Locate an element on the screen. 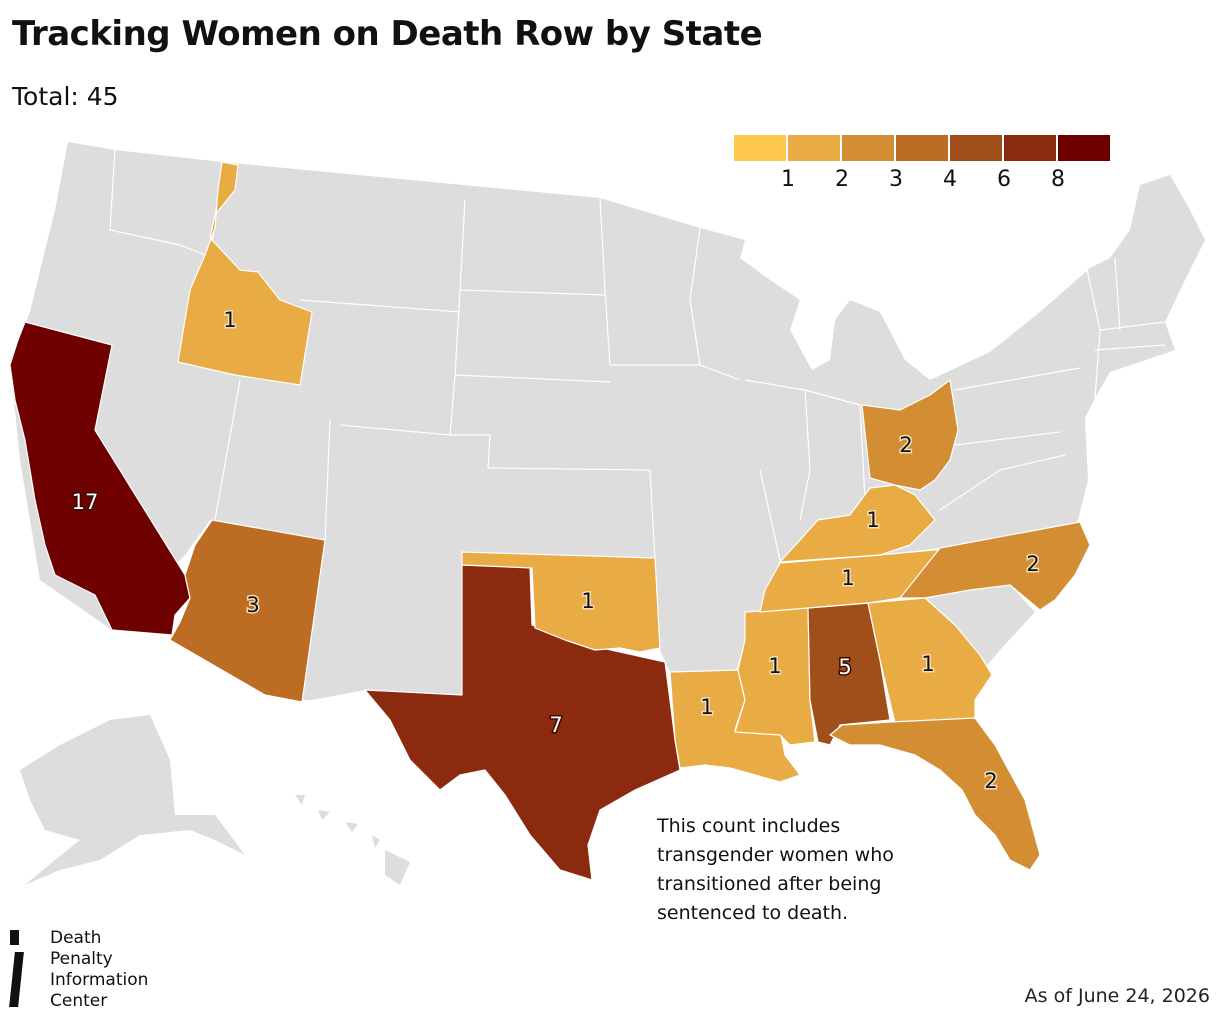 The height and width of the screenshot is (1020, 1220). legend-label: 6 is located at coordinates (1004, 179).